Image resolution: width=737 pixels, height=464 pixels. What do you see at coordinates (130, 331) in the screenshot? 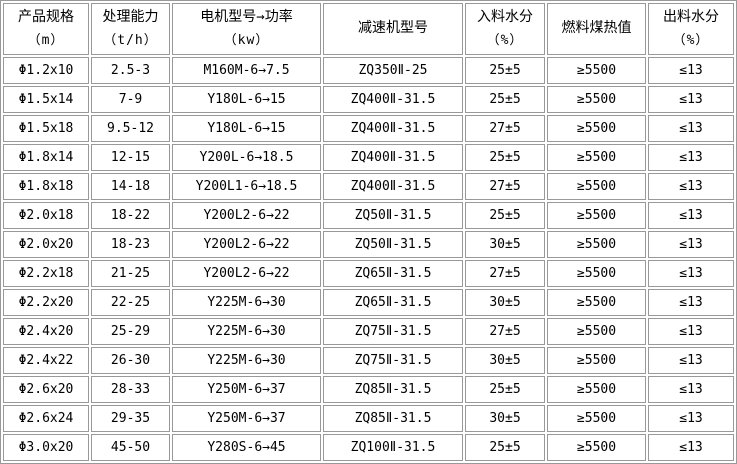
I see `table-cell: 25-29` at bounding box center [130, 331].